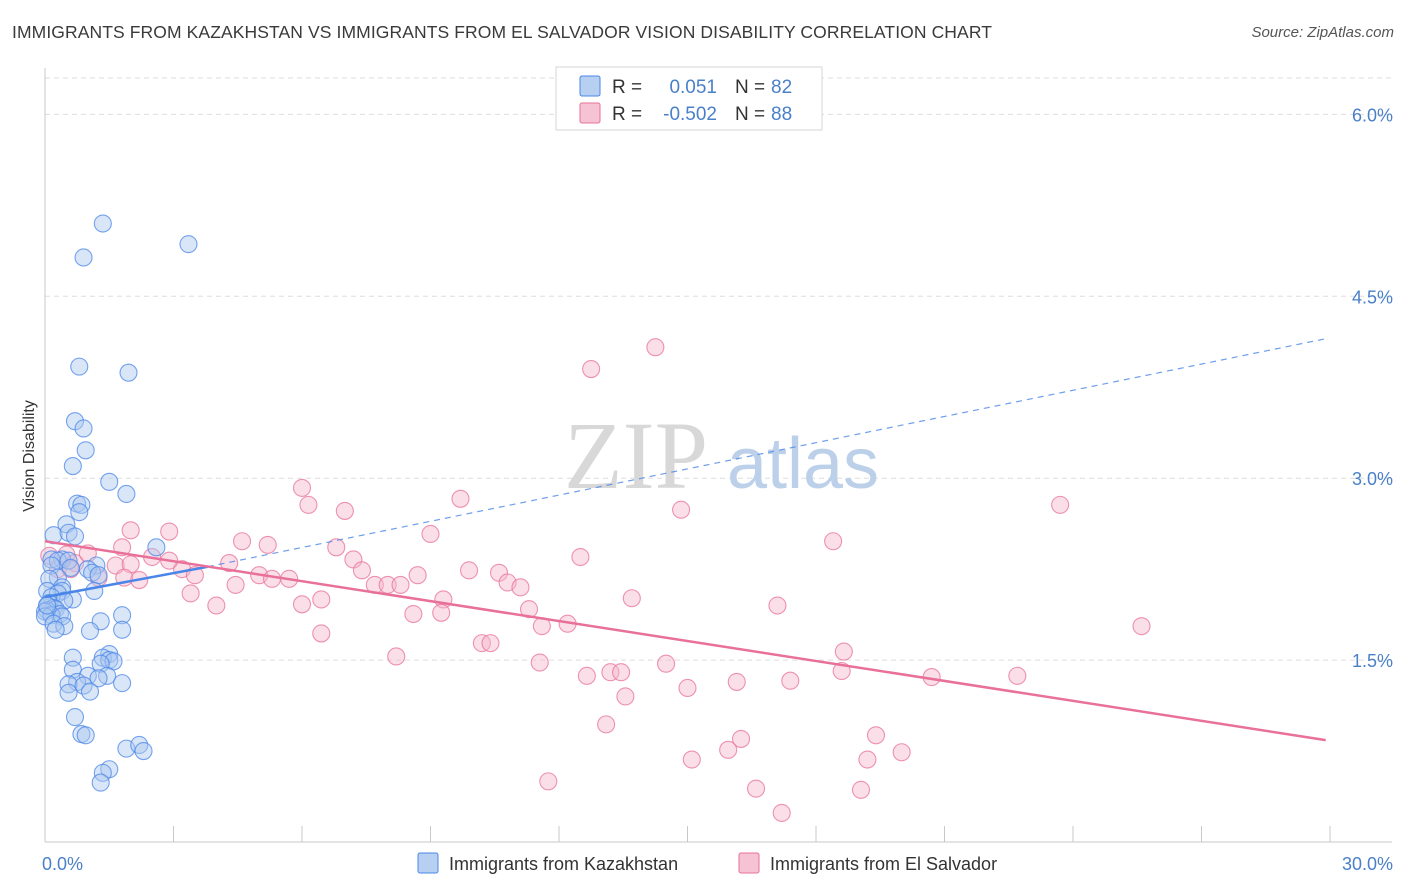 Image resolution: width=1406 pixels, height=892 pixels. Describe the element at coordinates (29, 456) in the screenshot. I see `y-axis-label: Vision Disability` at that location.